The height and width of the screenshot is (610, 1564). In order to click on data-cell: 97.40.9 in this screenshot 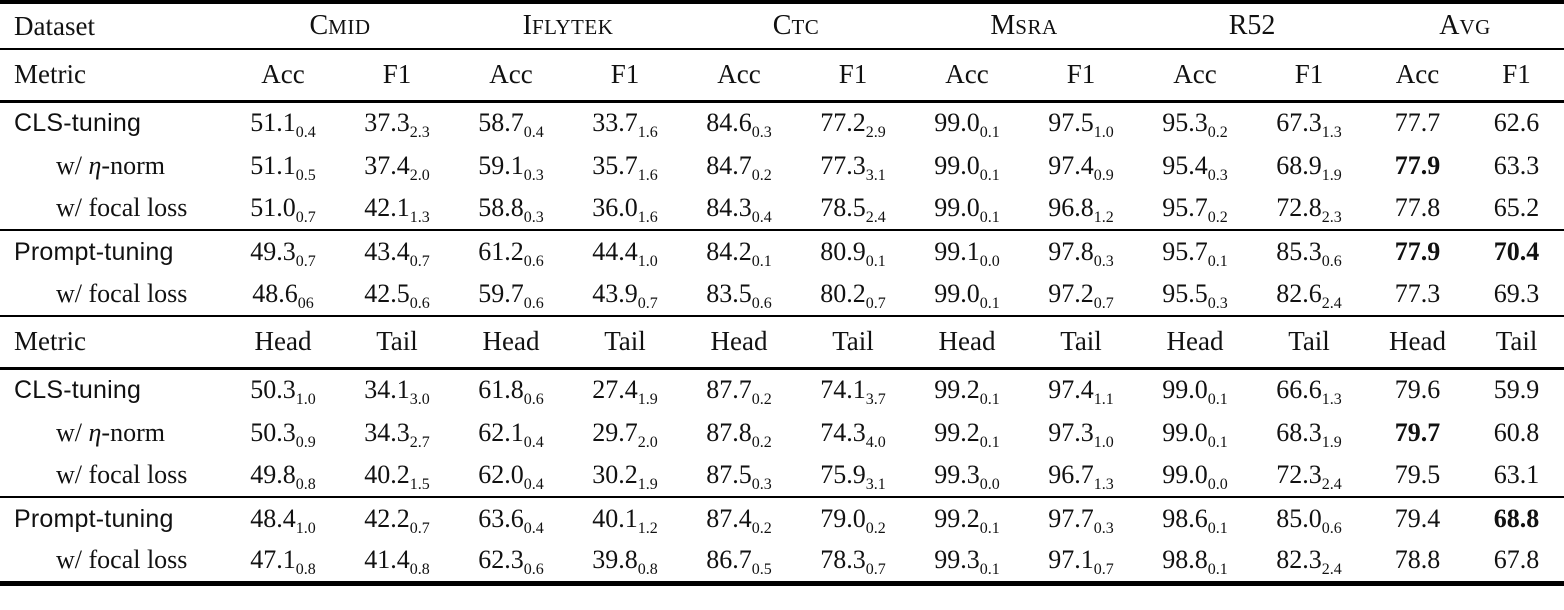, I will do `click(1081, 165)`.